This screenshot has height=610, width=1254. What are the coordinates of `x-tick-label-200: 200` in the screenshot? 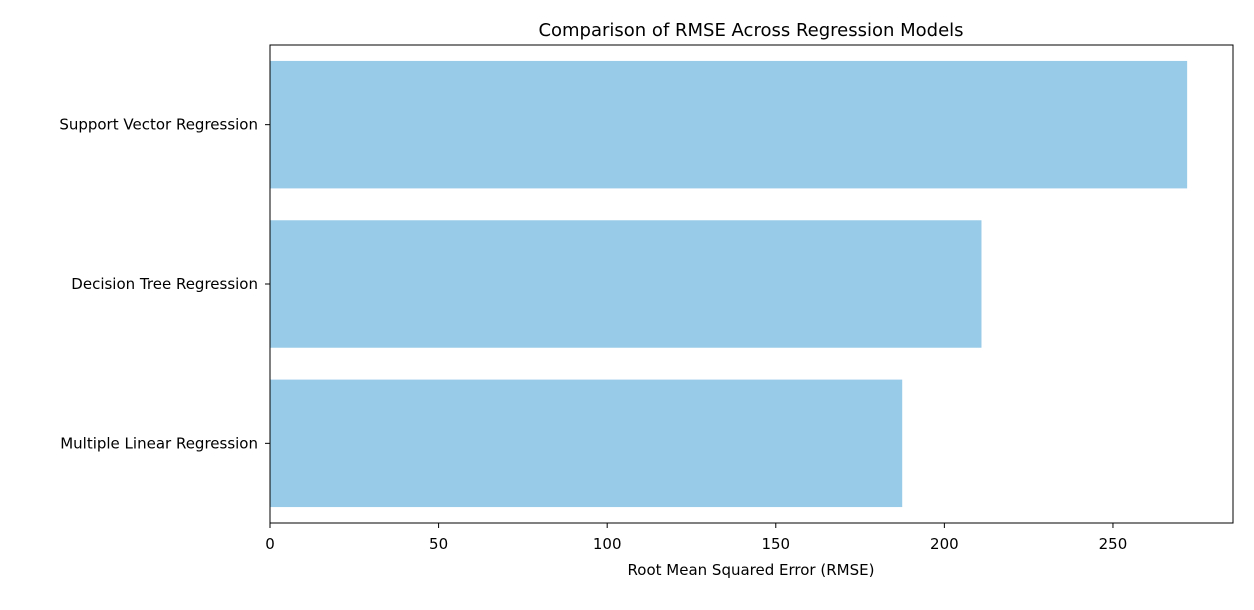 It's located at (944, 544).